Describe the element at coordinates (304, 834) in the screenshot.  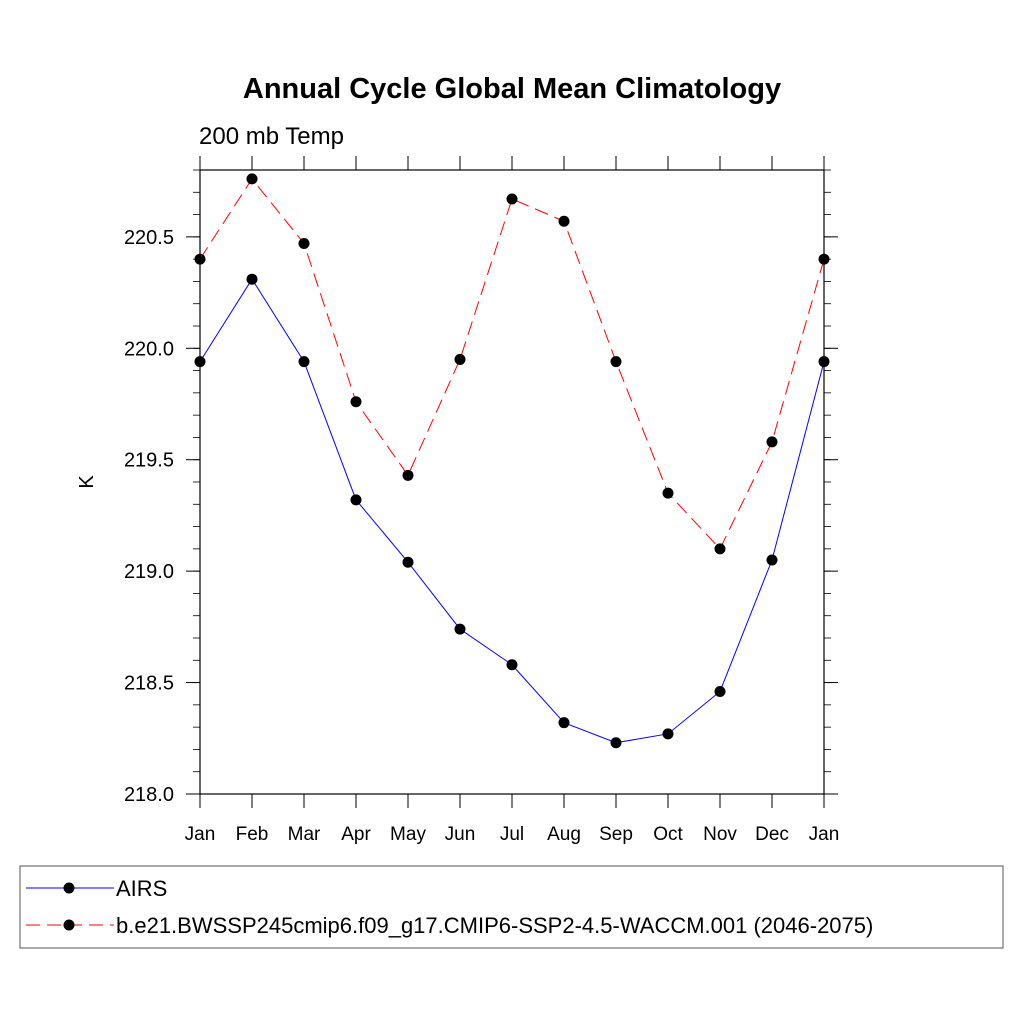
I see `x-tick-label: Mar` at that location.